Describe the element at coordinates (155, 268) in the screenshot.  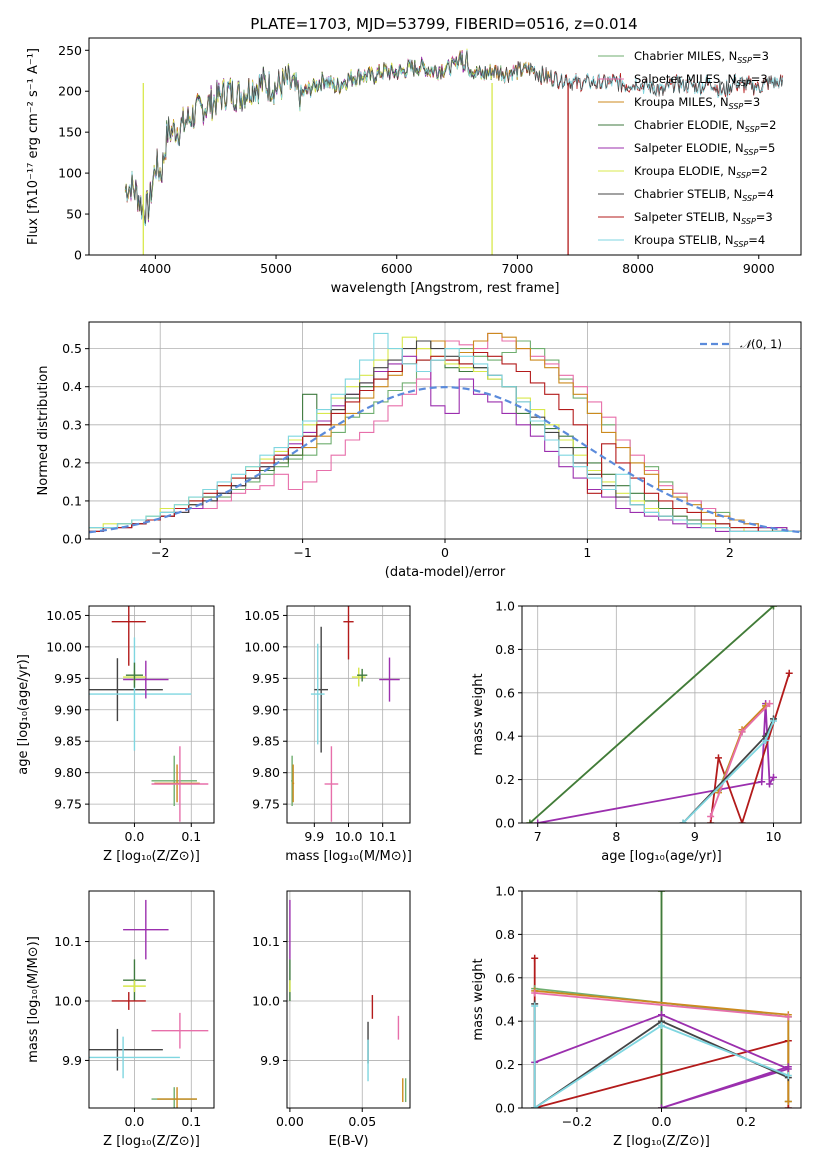
I see `x-tick-label: 4000` at that location.